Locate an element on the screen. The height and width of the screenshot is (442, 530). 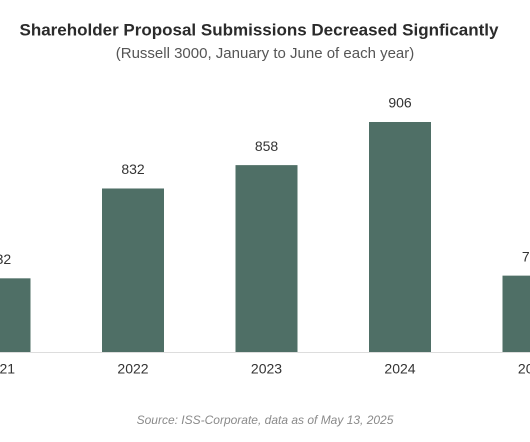
x-tick-label: 2025 is located at coordinates (524, 369).